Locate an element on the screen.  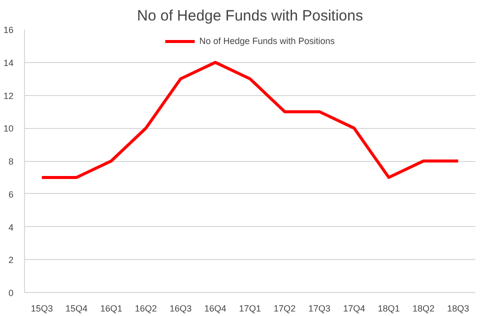
x-tick-label: 17Q2 is located at coordinates (285, 309).